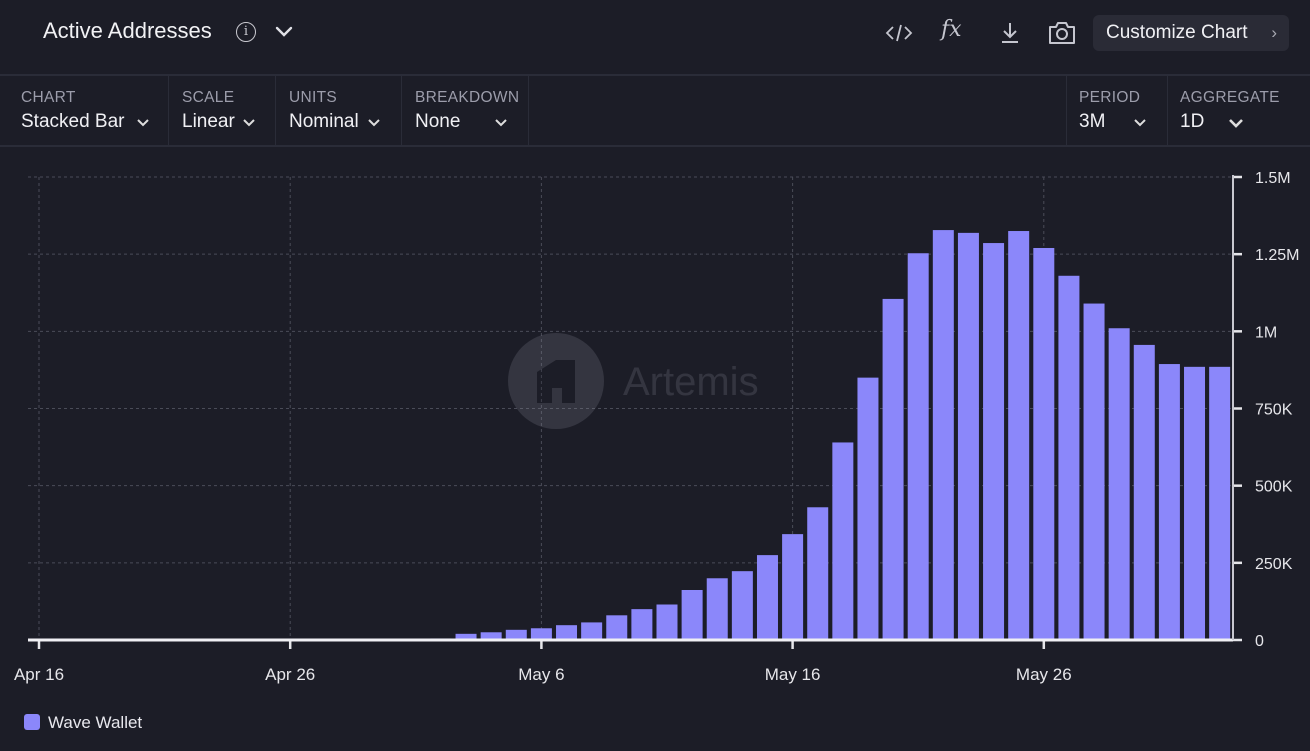 The image size is (1310, 751). I want to click on chart-title: Active Addresses, so click(127, 30).